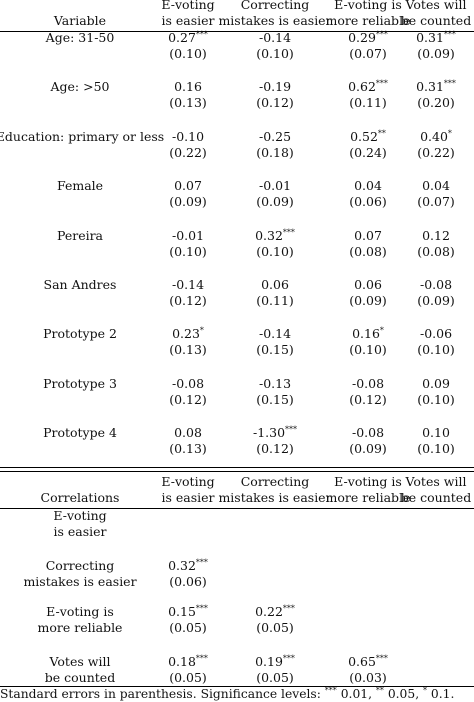 The width and height of the screenshot is (474, 702). I want to click on standard-error-cell: (0.07), so click(368, 53).